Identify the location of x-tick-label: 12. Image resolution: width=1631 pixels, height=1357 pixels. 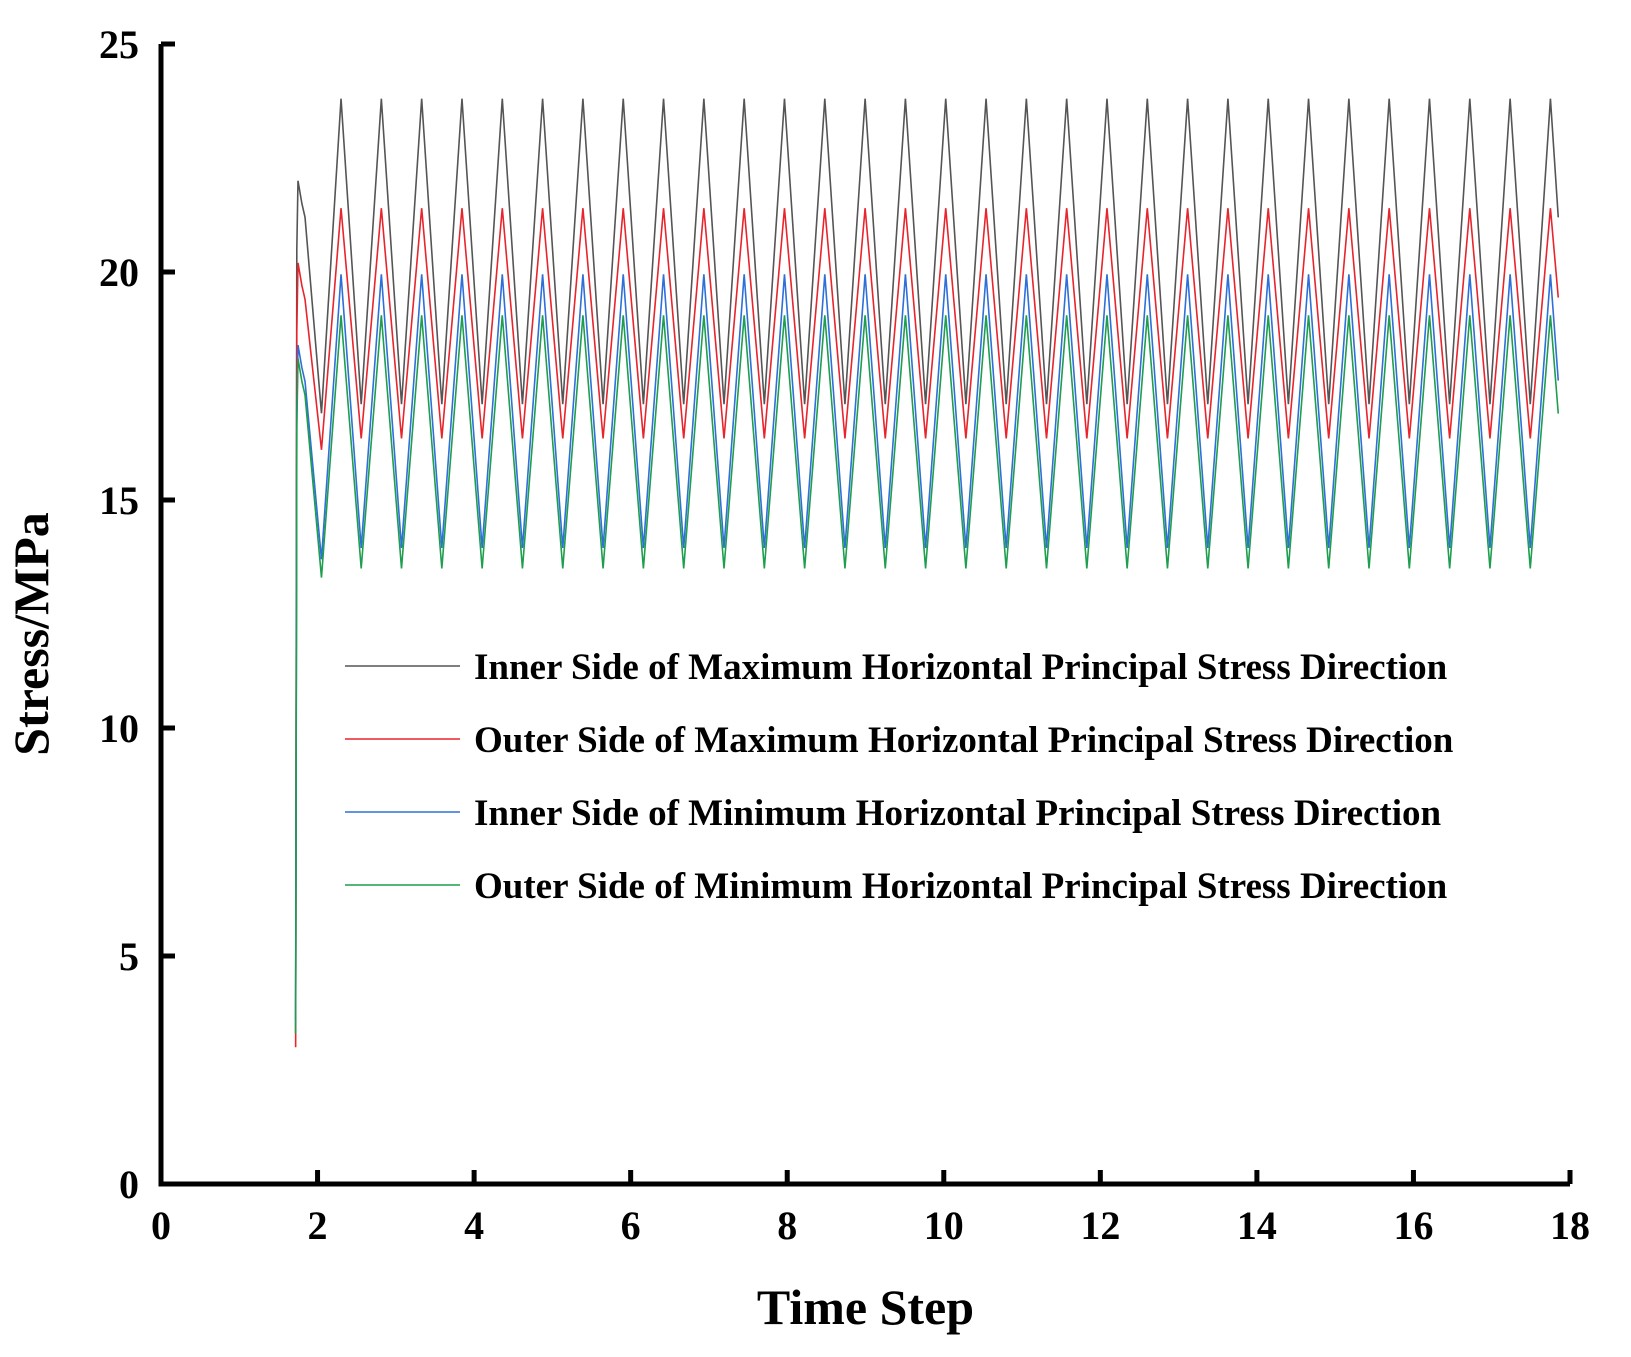
(1100, 1225).